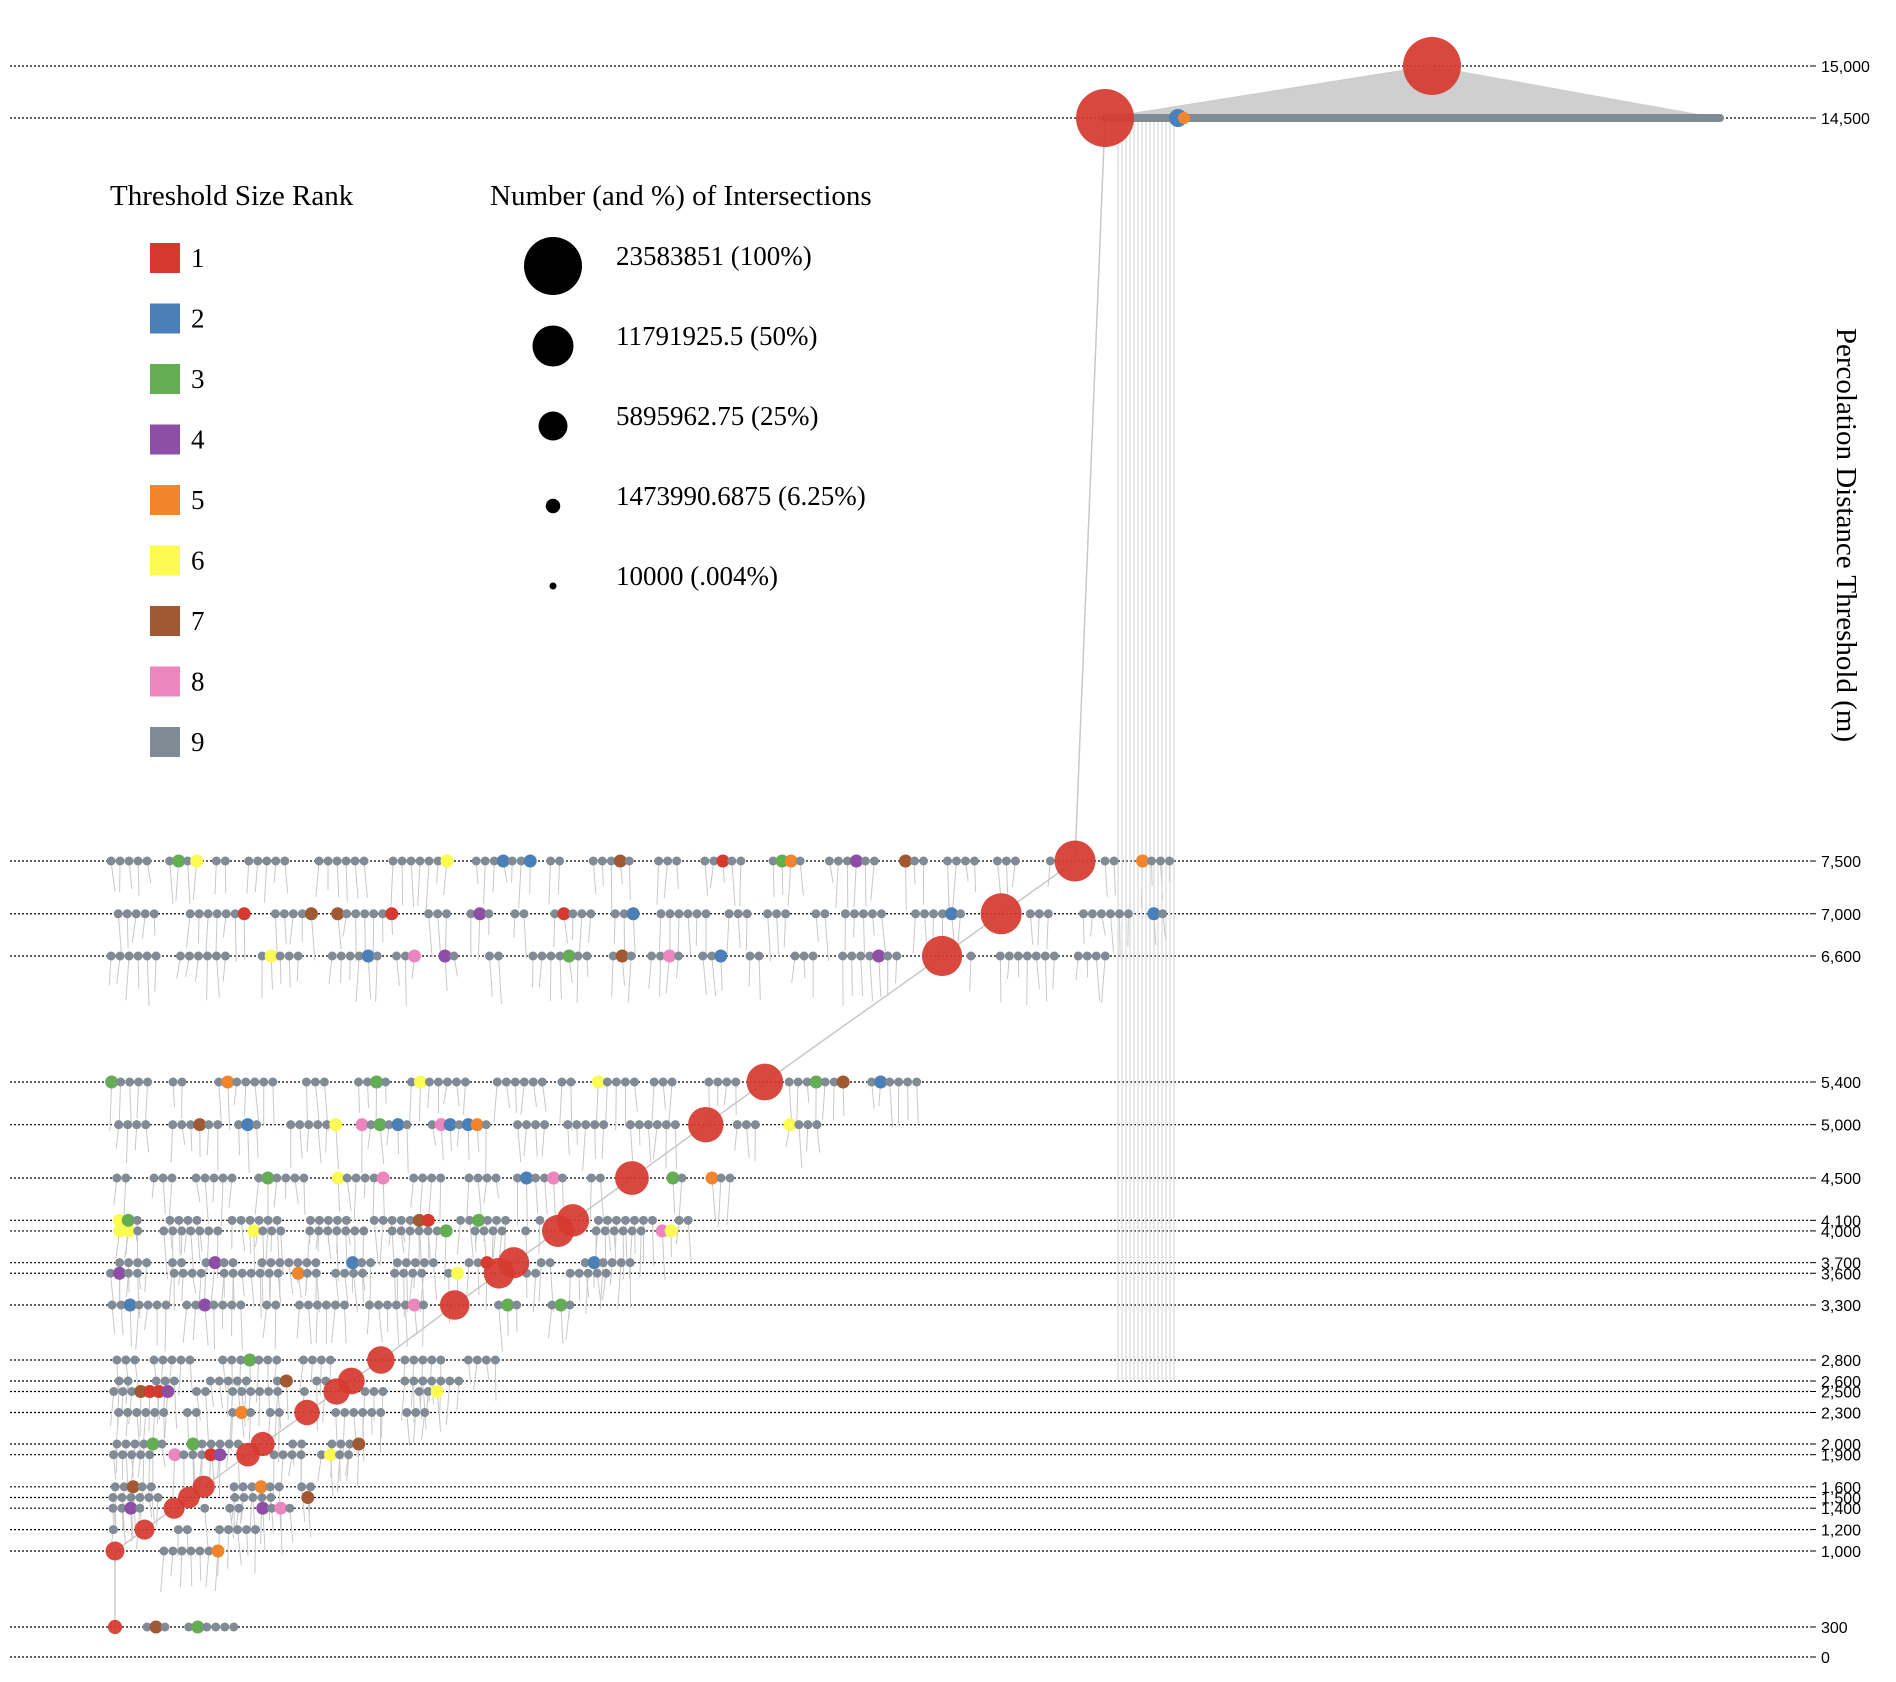 The image size is (1896, 1682). Describe the element at coordinates (1841, 1083) in the screenshot. I see `y-tick-label: 5,400` at that location.